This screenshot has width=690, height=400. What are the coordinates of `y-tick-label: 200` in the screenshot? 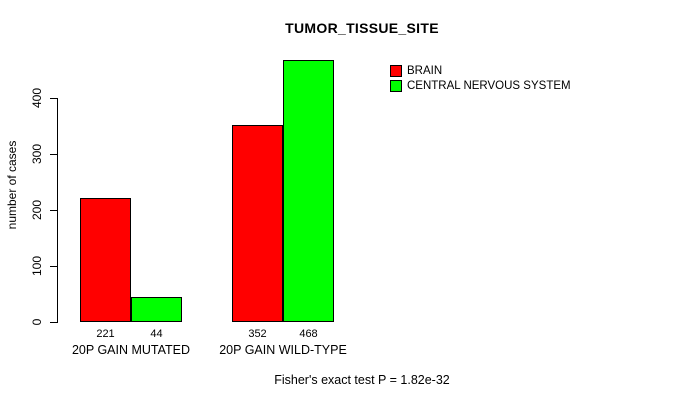 It's located at (37, 210).